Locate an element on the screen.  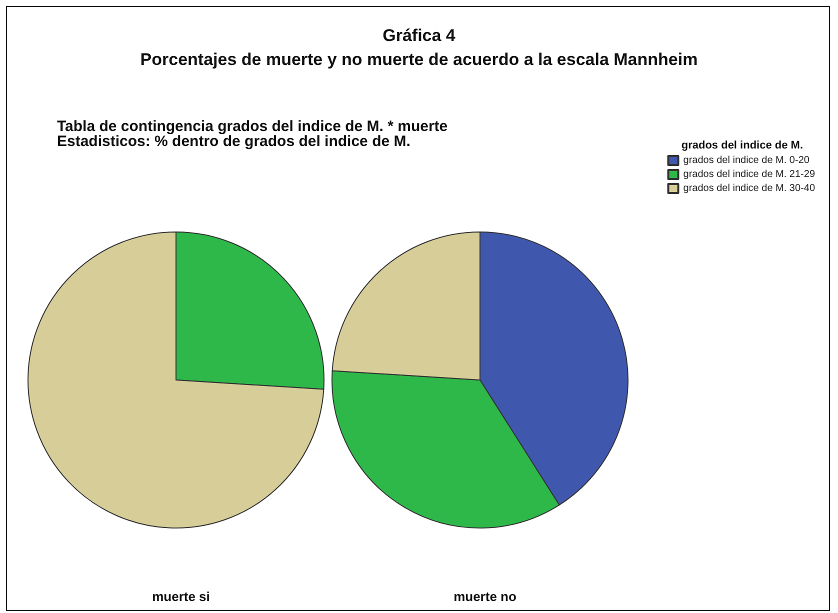
slice-label: muerte no is located at coordinates (485, 596).